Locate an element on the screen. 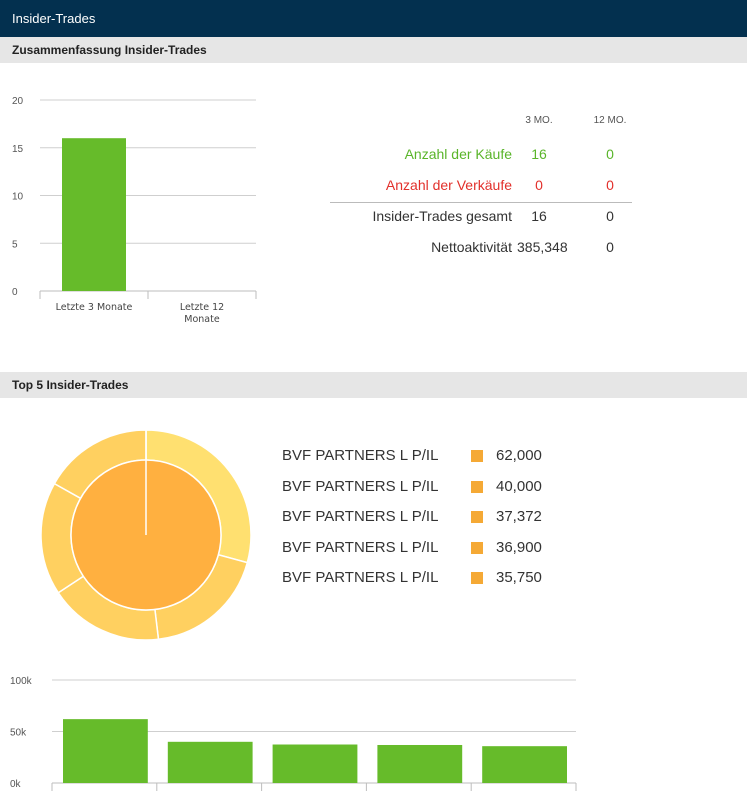  y-tick-label: 50k is located at coordinates (18, 733).